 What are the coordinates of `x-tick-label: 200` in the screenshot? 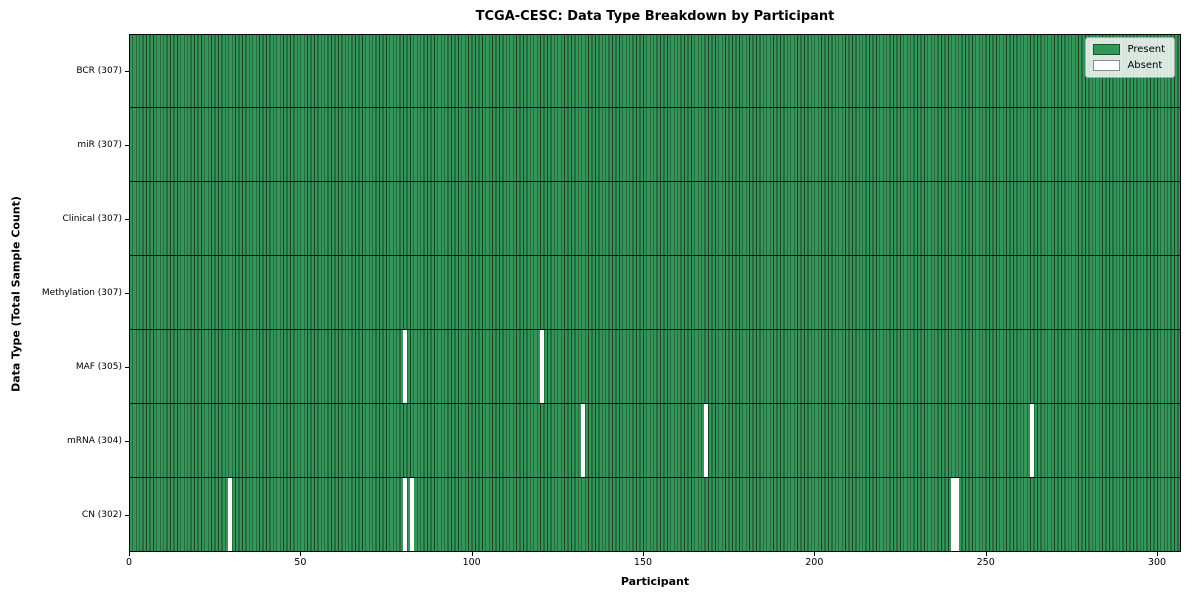 It's located at (814, 562).